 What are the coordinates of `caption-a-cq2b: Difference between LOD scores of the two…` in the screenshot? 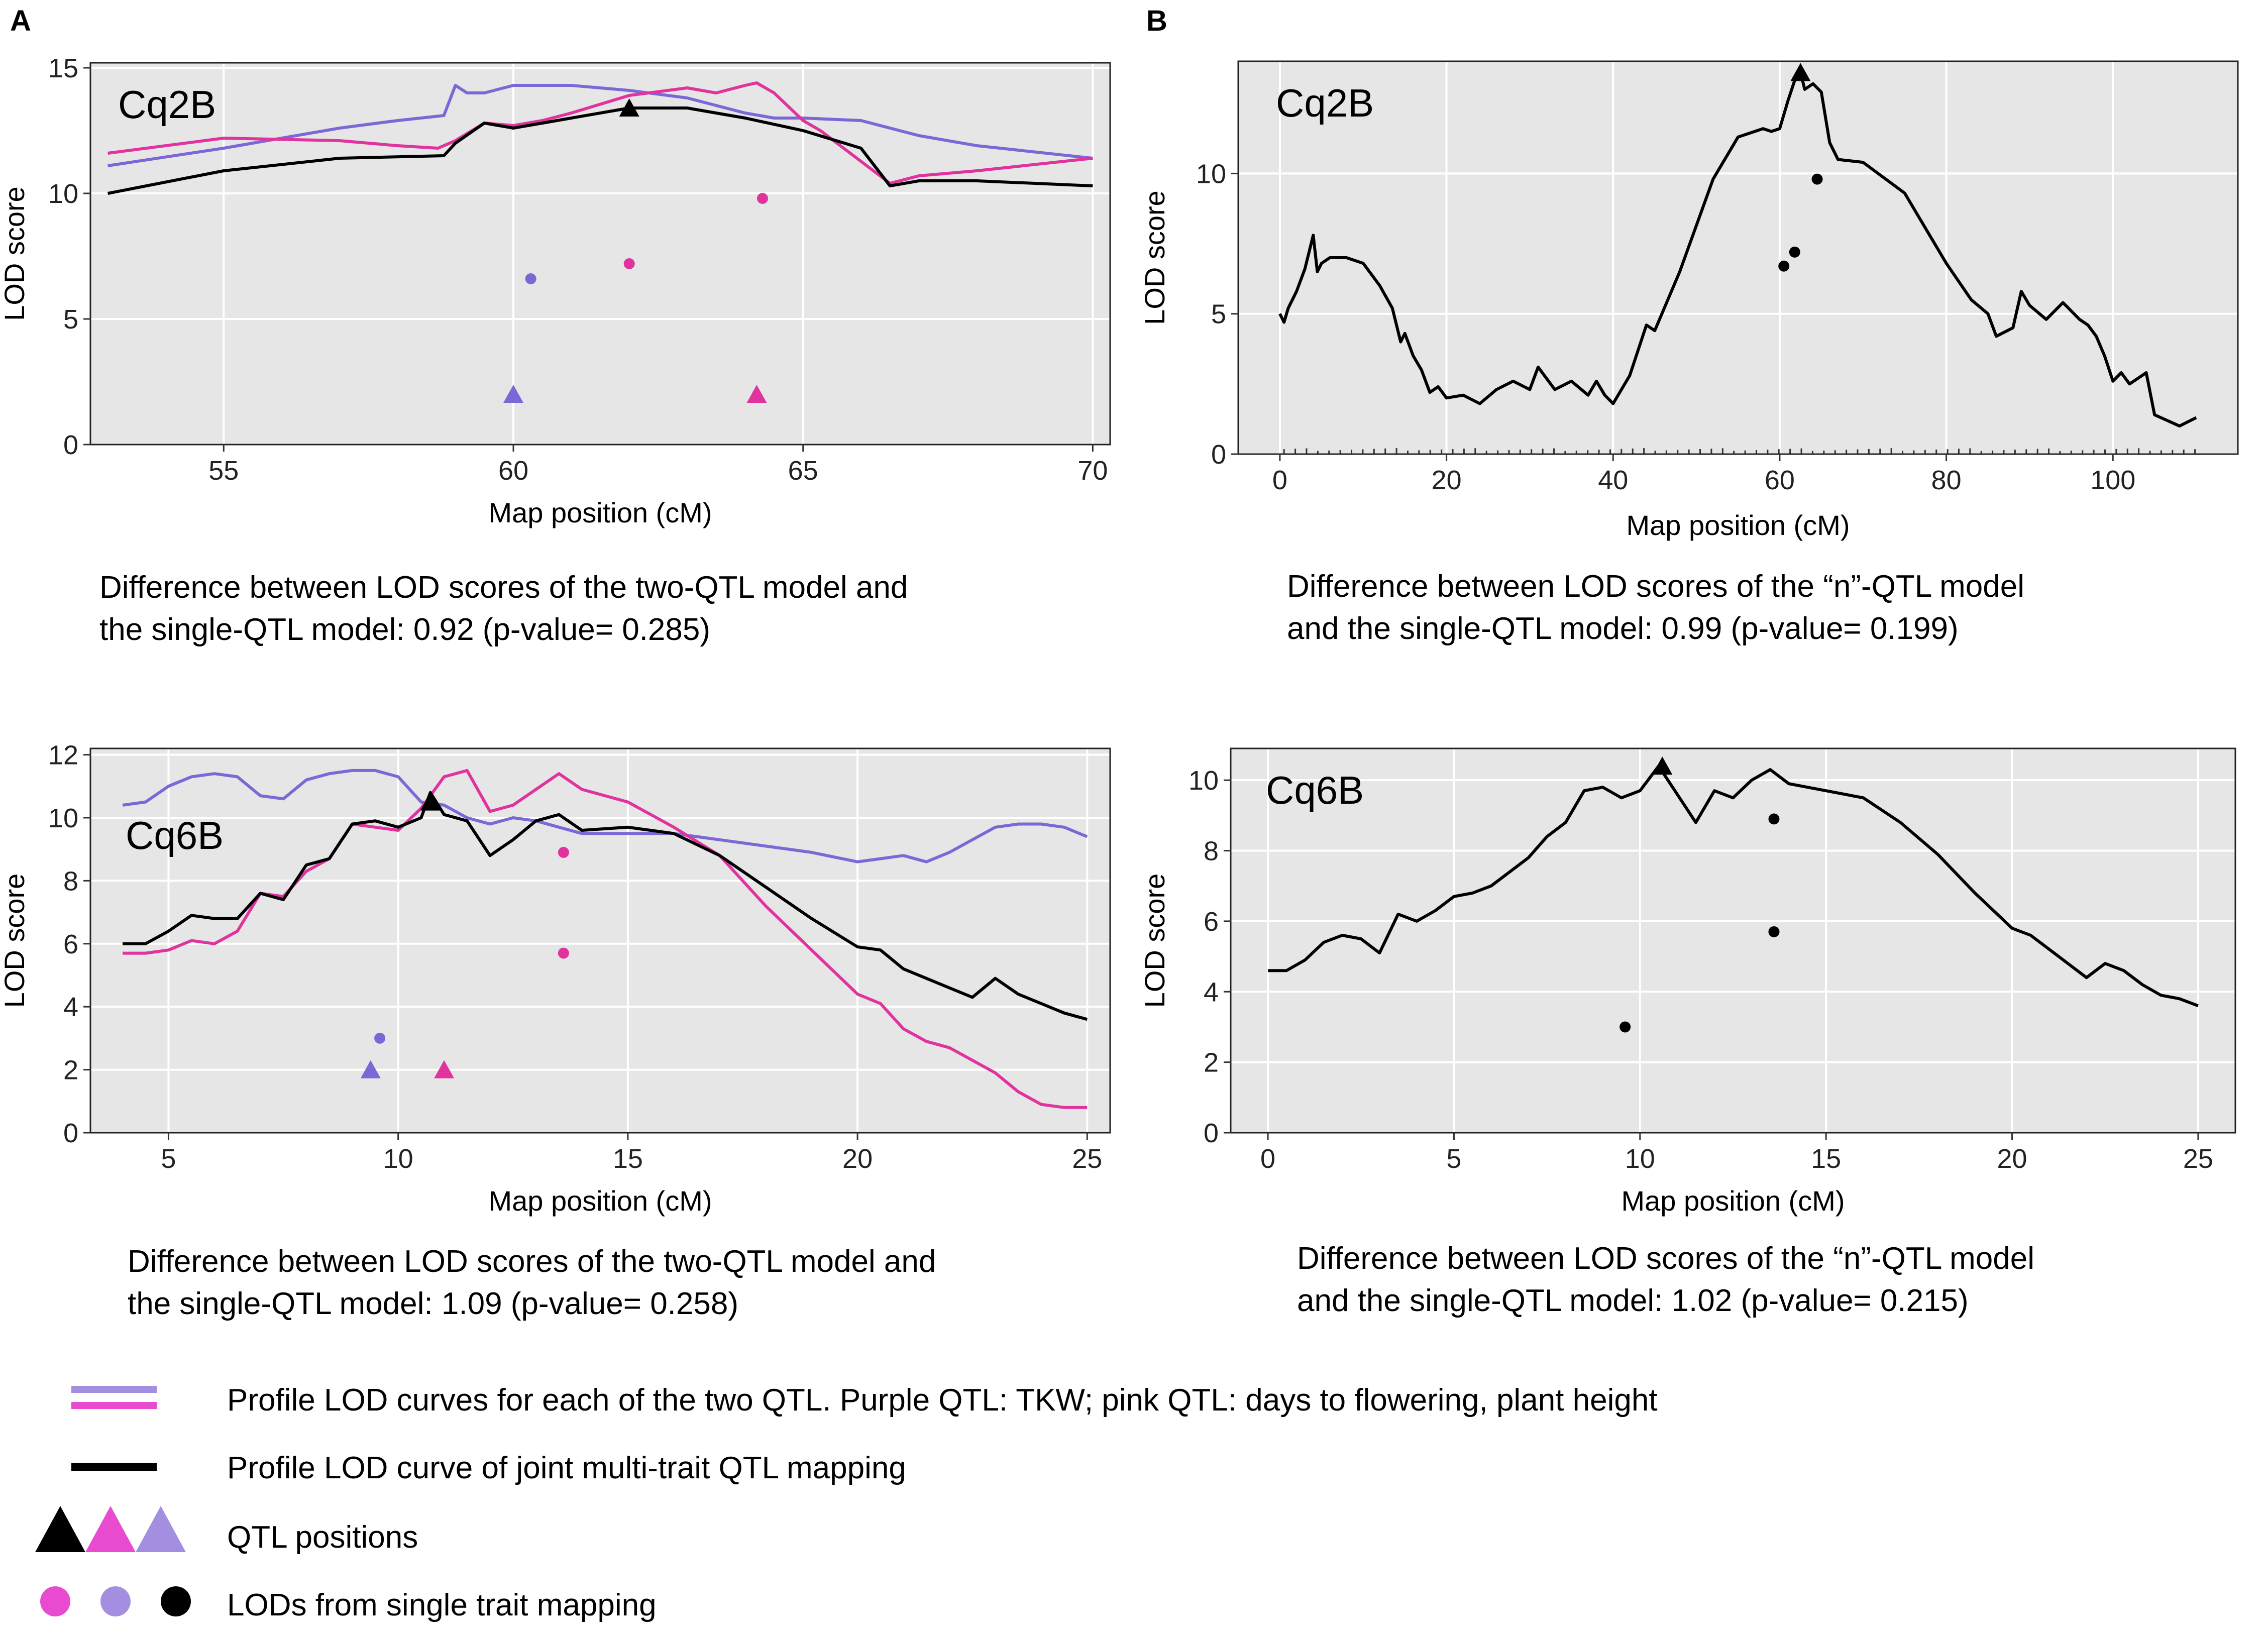 It's located at (504, 609).